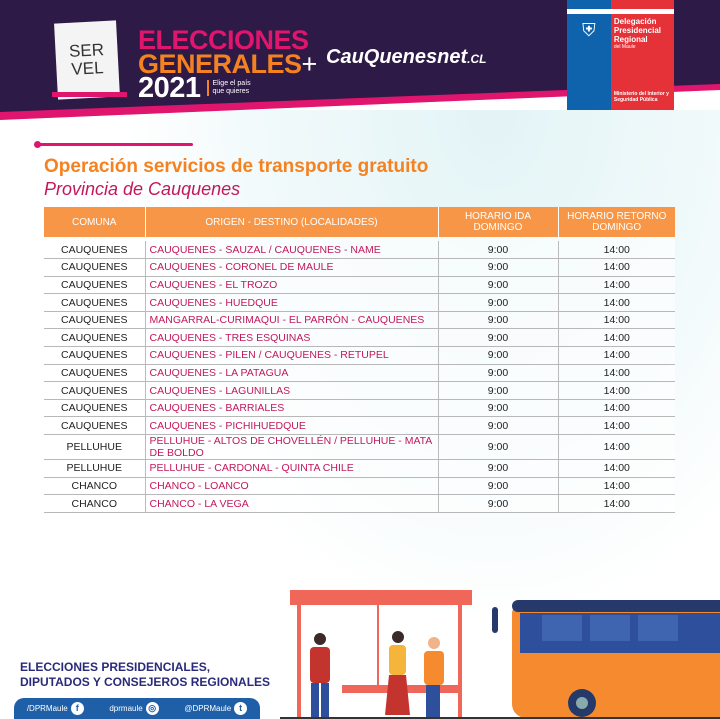  I want to click on servel-logo-text: VEL, so click(87, 68).